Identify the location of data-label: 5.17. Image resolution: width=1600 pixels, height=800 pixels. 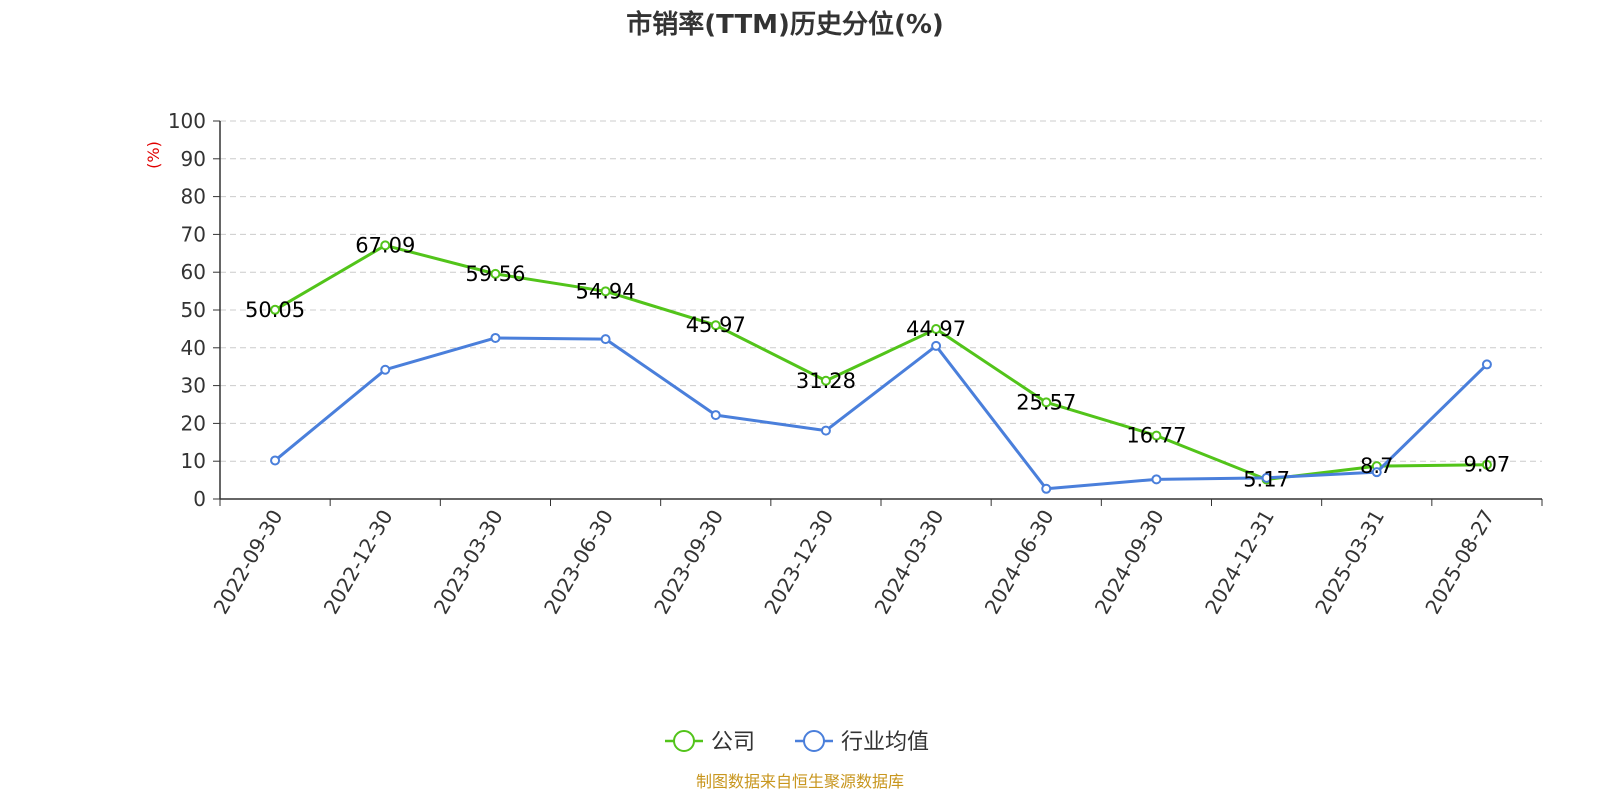
(1266, 479).